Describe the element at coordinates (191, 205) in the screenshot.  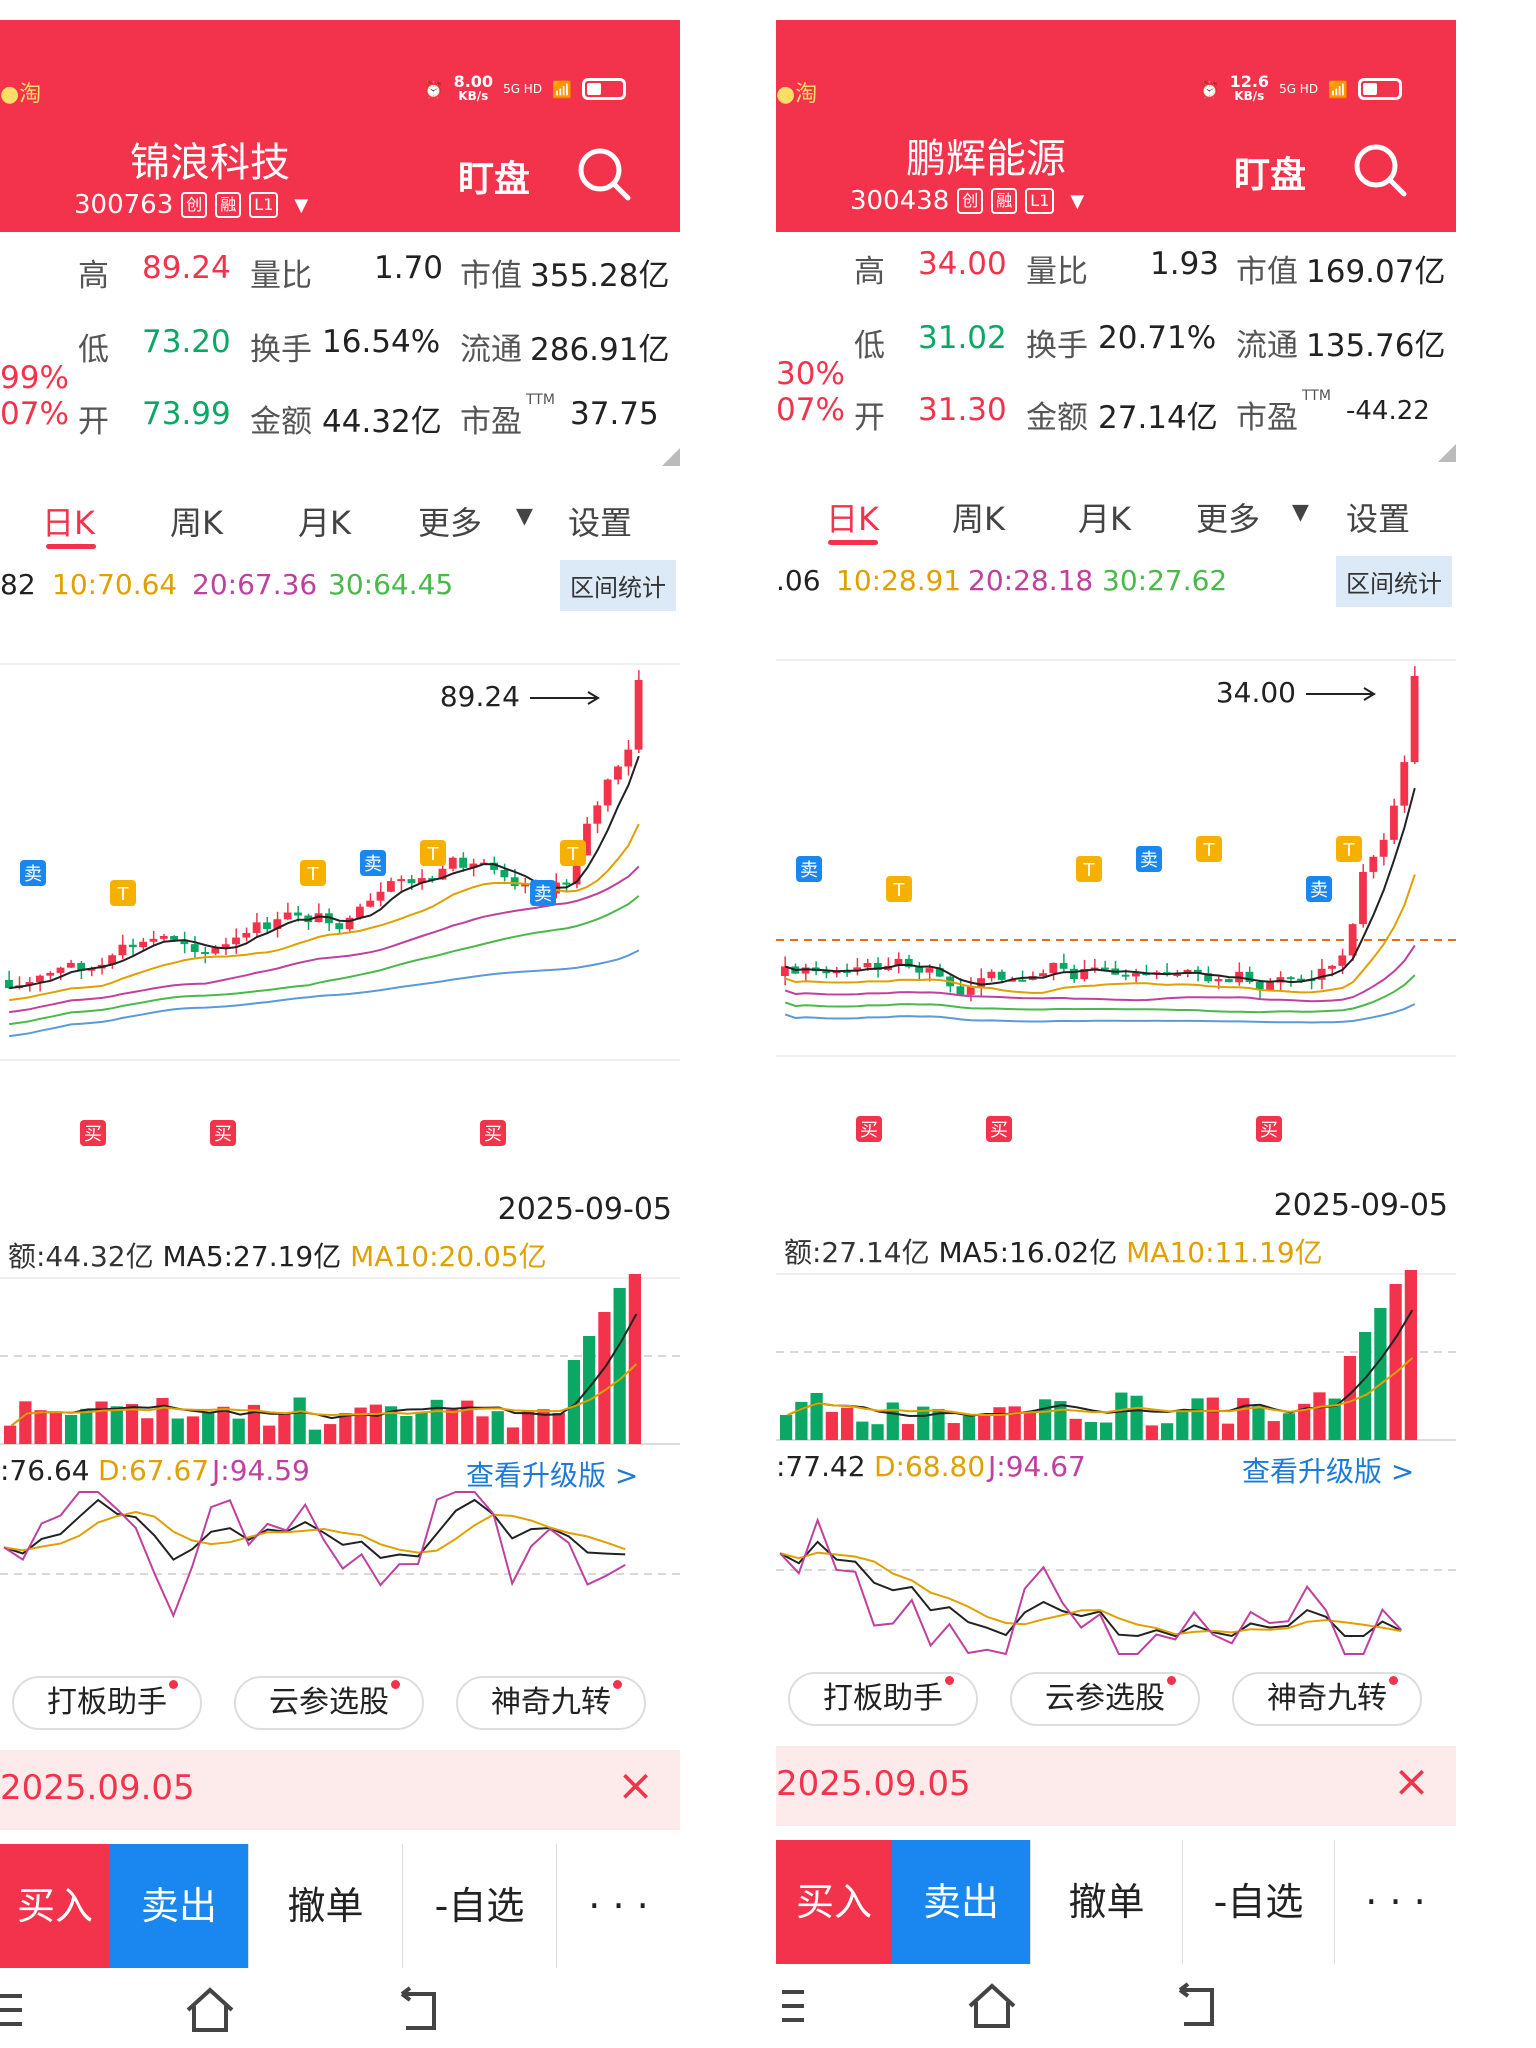
I see `stock-code-row: 300763 创 融 L1 ▼` at that location.